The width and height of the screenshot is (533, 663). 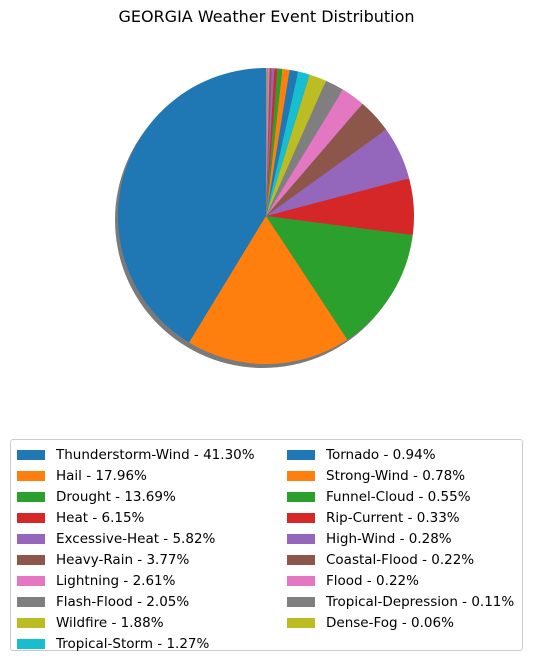 I want to click on legend-label: Strong-Wind - 0.78%, so click(x=396, y=475).